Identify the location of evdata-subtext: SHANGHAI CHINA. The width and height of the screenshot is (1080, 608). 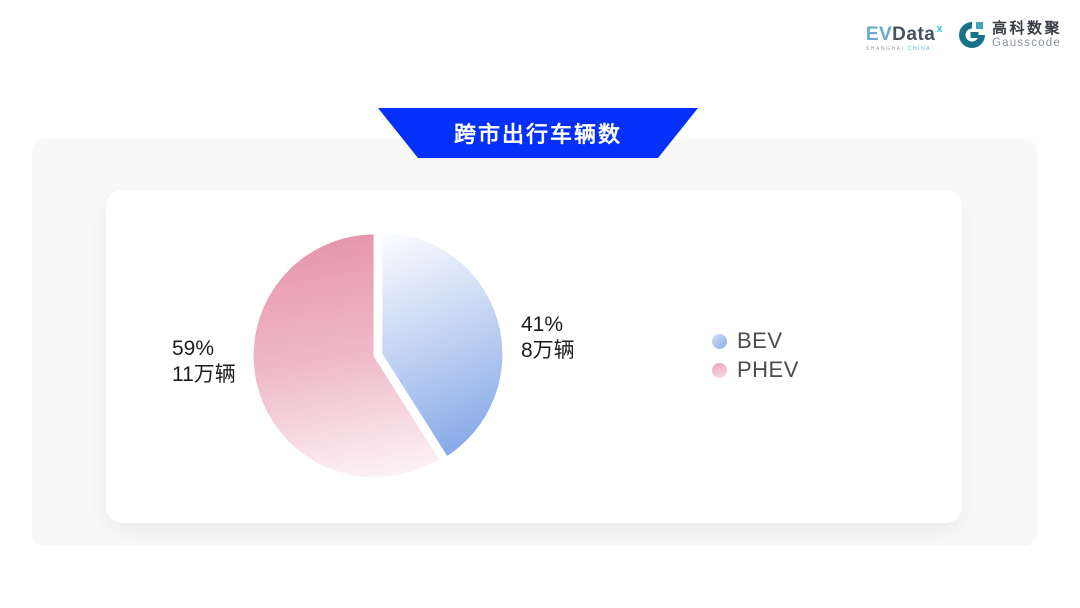
(904, 49).